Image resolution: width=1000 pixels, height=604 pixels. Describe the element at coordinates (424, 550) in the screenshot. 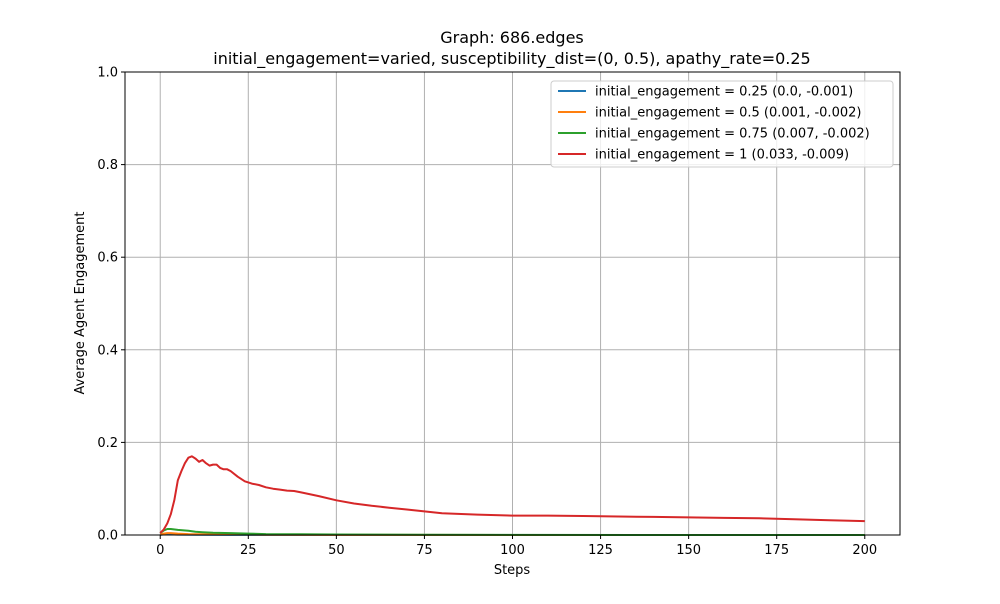

I see `x-tick-label: 75` at that location.